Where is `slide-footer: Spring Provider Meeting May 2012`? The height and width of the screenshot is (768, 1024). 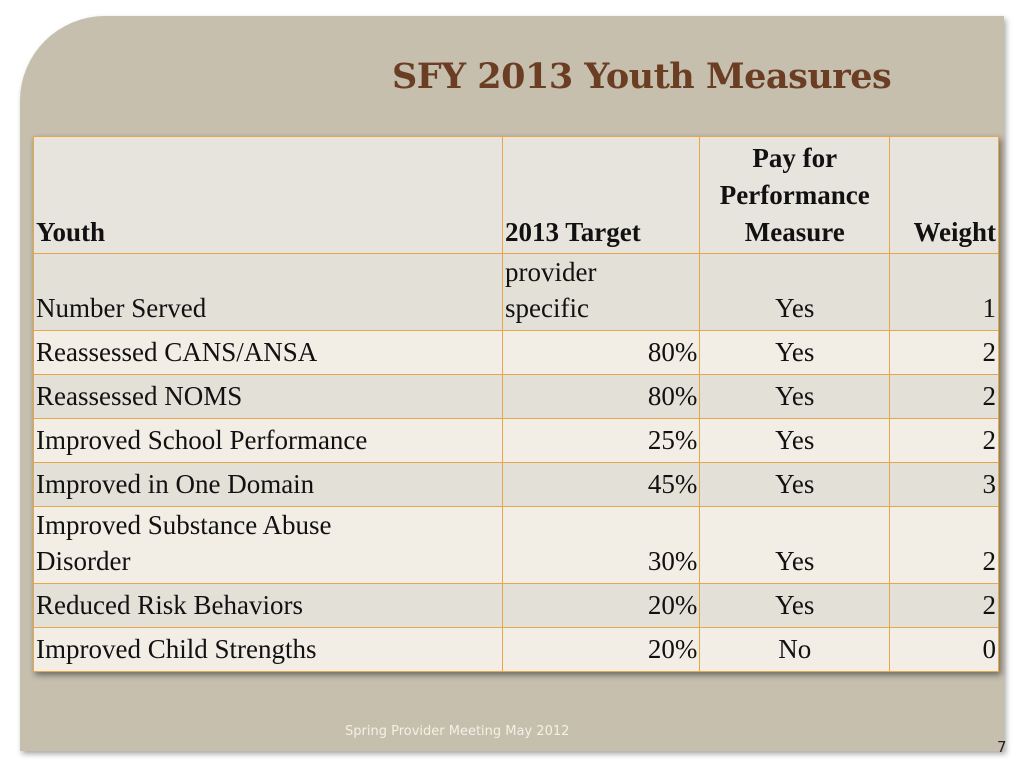
slide-footer: Spring Provider Meeting May 2012 is located at coordinates (457, 731).